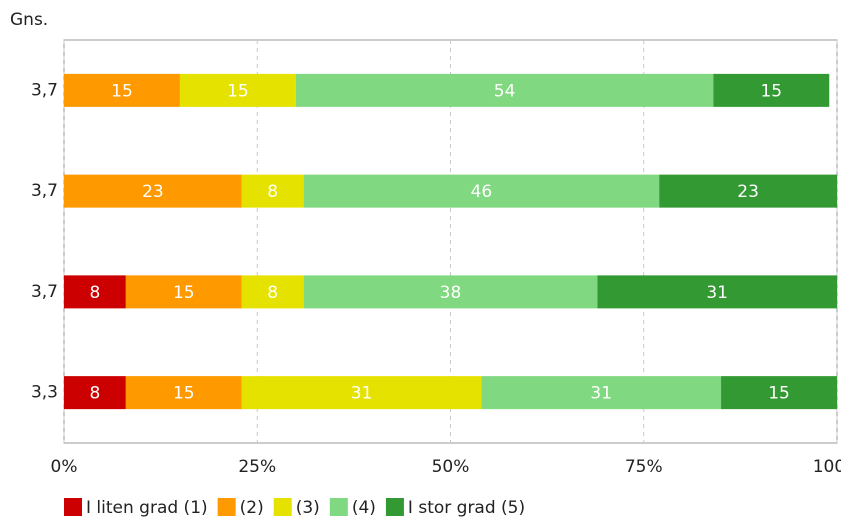  What do you see at coordinates (466, 508) in the screenshot?
I see `legend-label: I stor grad (5)` at bounding box center [466, 508].